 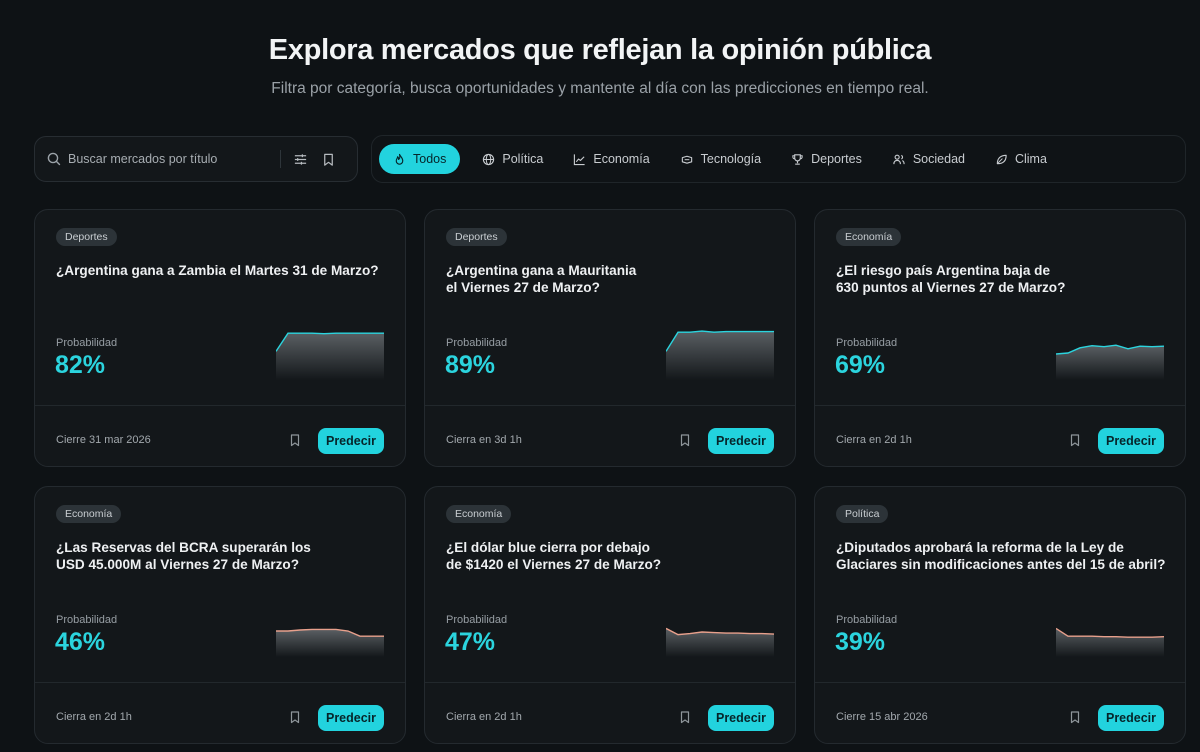 I want to click on close-date: Cierra en 3d 1h, so click(x=484, y=440).